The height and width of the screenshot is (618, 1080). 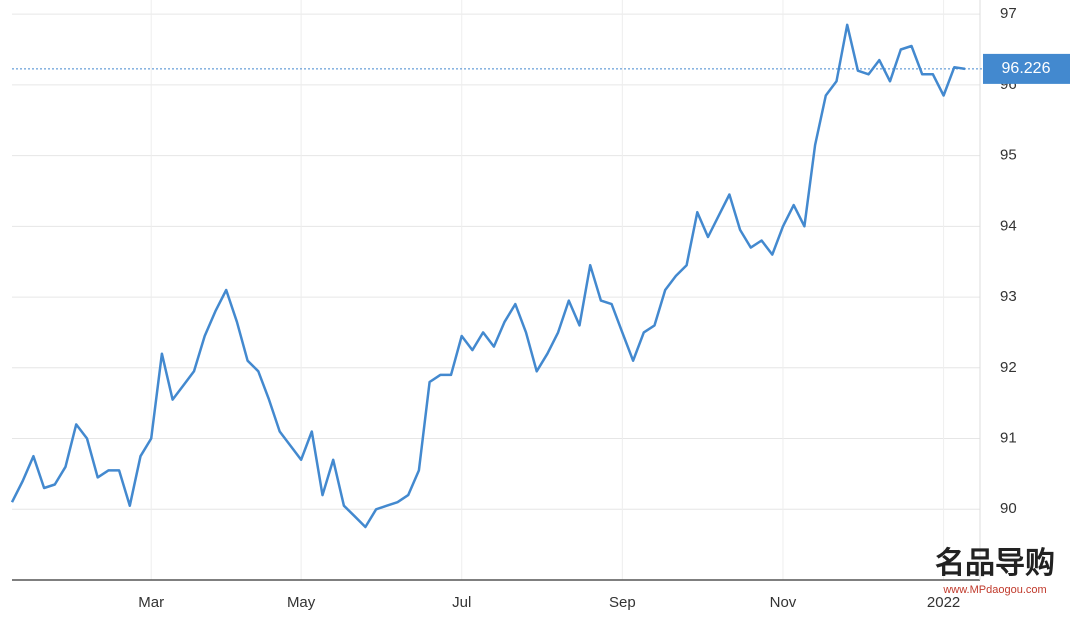 What do you see at coordinates (461, 602) in the screenshot?
I see `x-tick-label: Jul` at bounding box center [461, 602].